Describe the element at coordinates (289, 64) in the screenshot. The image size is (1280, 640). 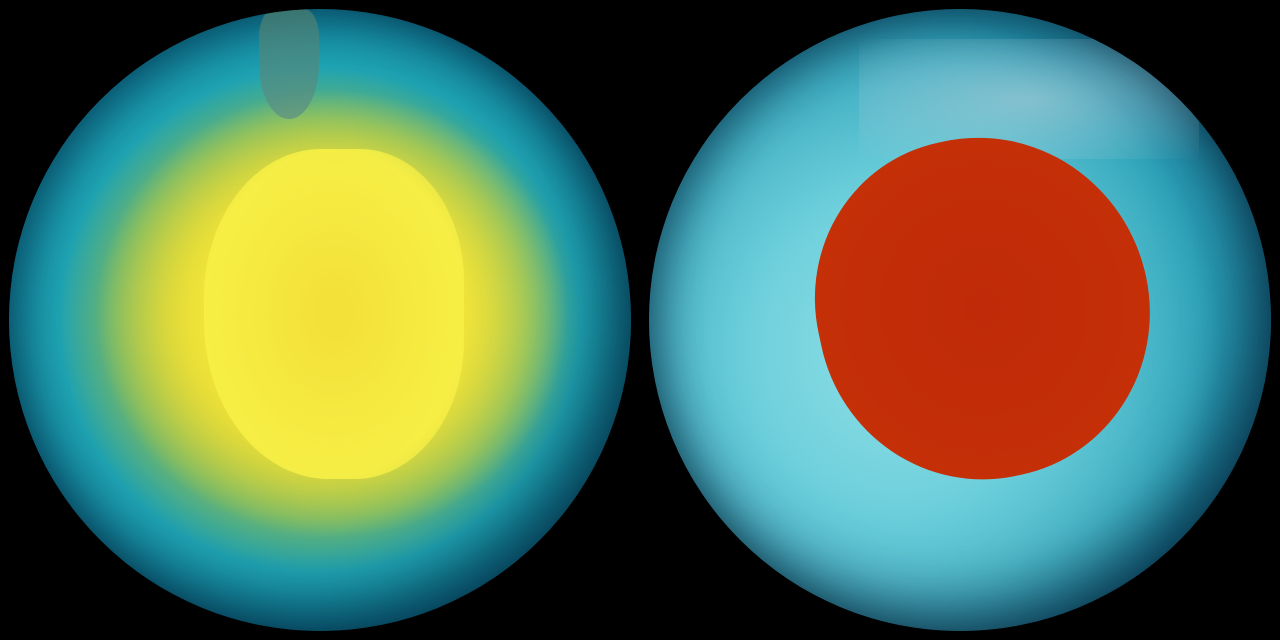
I see `south-america-landmass` at that location.